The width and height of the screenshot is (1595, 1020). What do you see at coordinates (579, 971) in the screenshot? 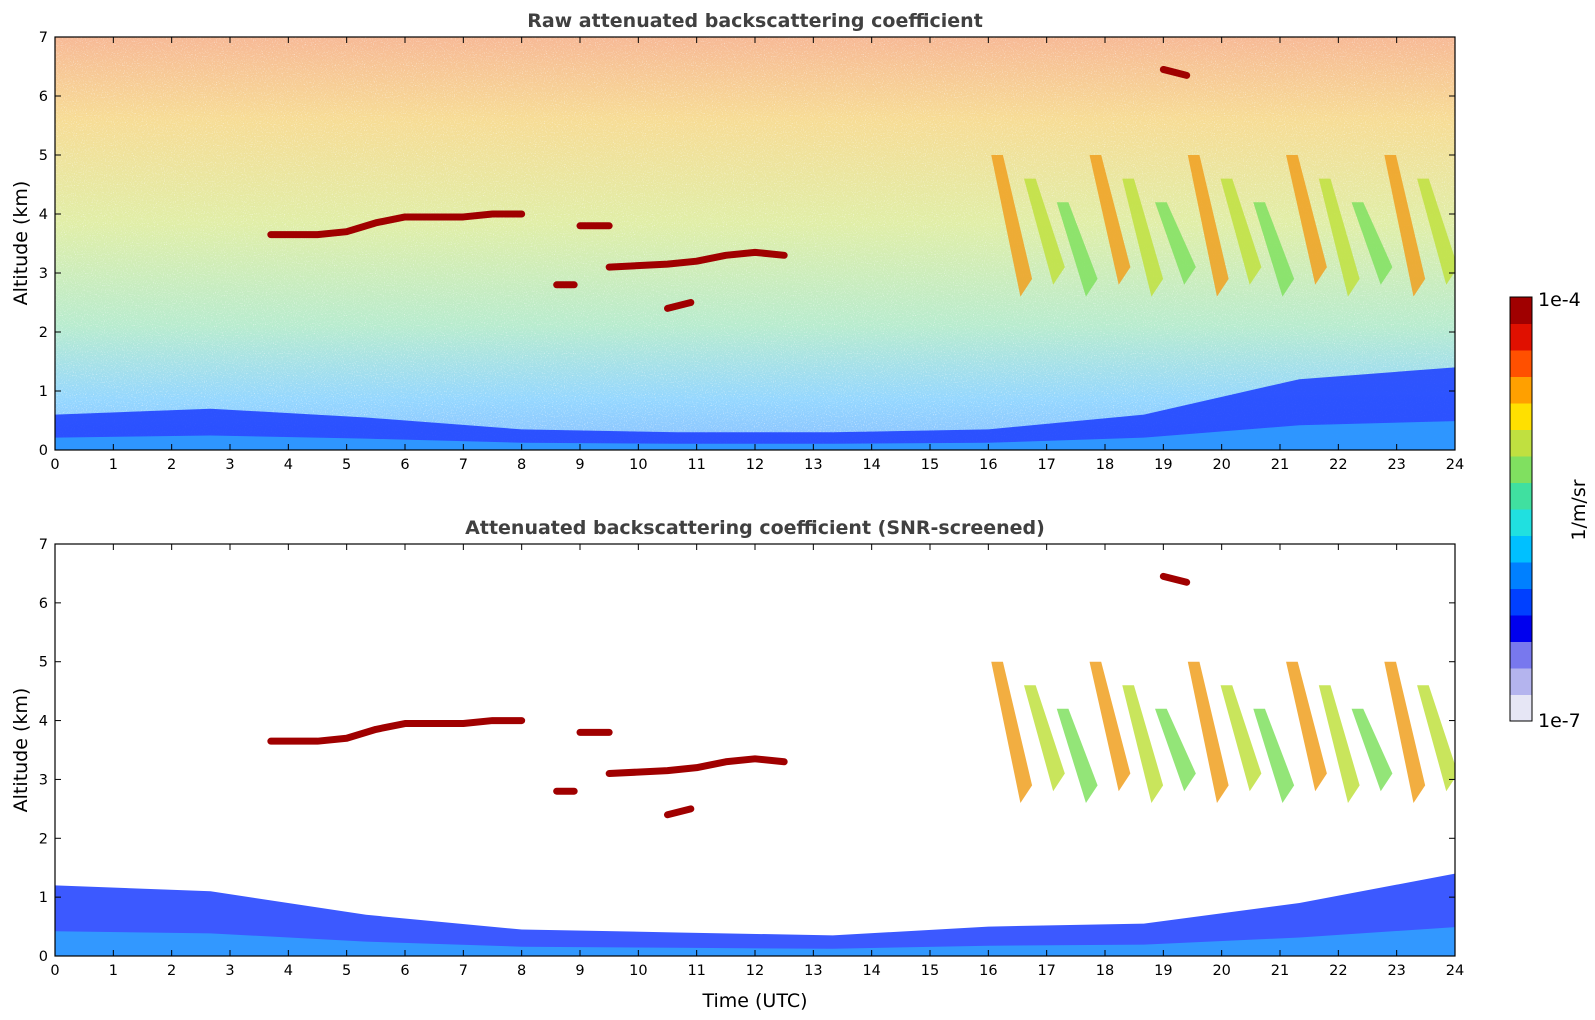
I see `x-tick-label: 9` at bounding box center [579, 971].